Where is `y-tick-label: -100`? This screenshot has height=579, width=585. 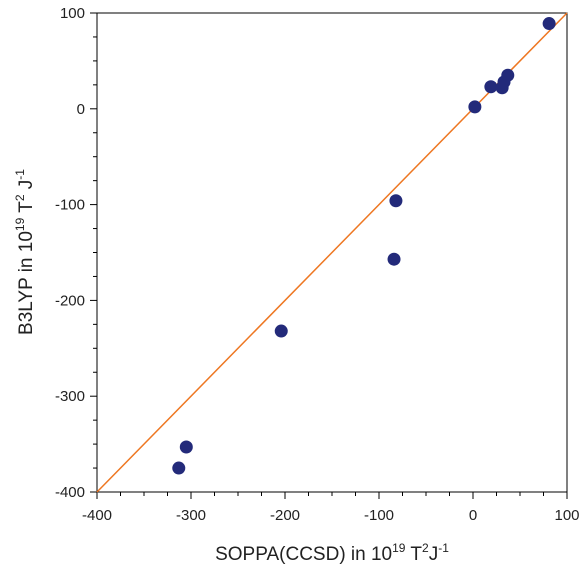
y-tick-label: -100 is located at coordinates (70, 205).